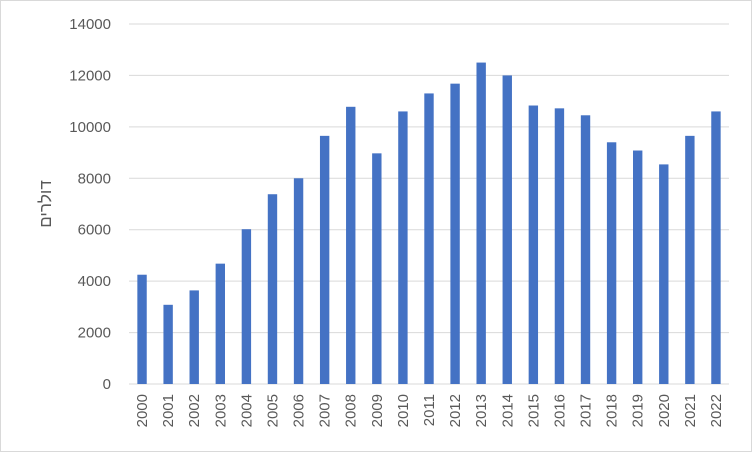  Describe the element at coordinates (246, 306) in the screenshot. I see `bar-2004` at that location.